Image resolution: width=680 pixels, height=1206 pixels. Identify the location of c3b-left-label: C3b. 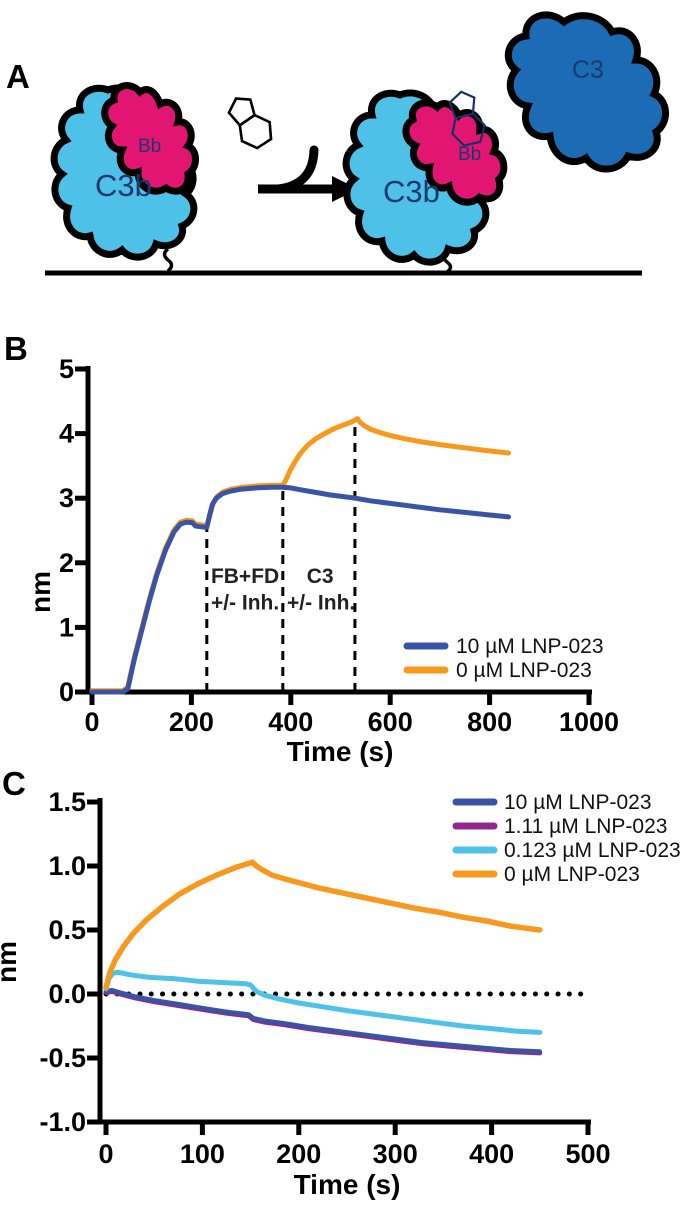
(123, 185).